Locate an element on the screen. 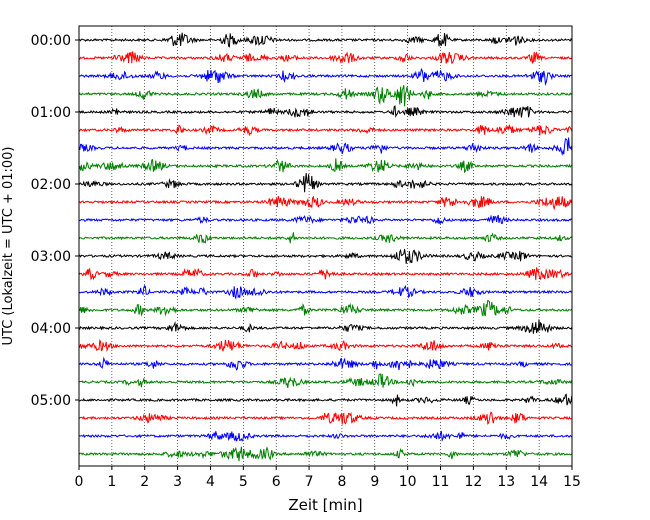 Image resolution: width=650 pixels, height=520 pixels. x-tick-label: 11 is located at coordinates (441, 482).